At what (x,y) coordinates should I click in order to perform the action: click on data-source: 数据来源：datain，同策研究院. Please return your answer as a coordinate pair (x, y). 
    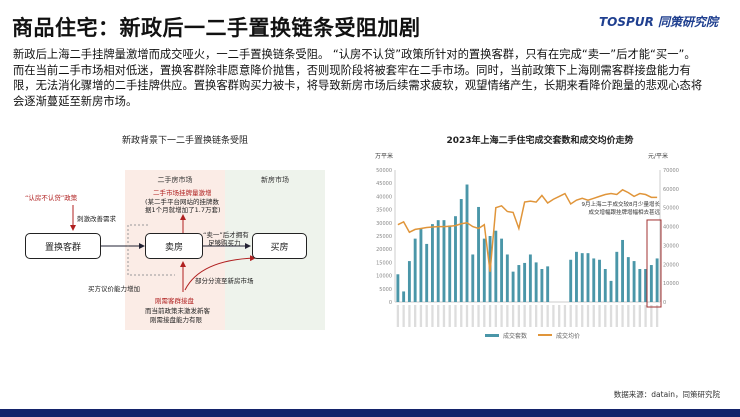
    Looking at the image, I should click on (666, 394).